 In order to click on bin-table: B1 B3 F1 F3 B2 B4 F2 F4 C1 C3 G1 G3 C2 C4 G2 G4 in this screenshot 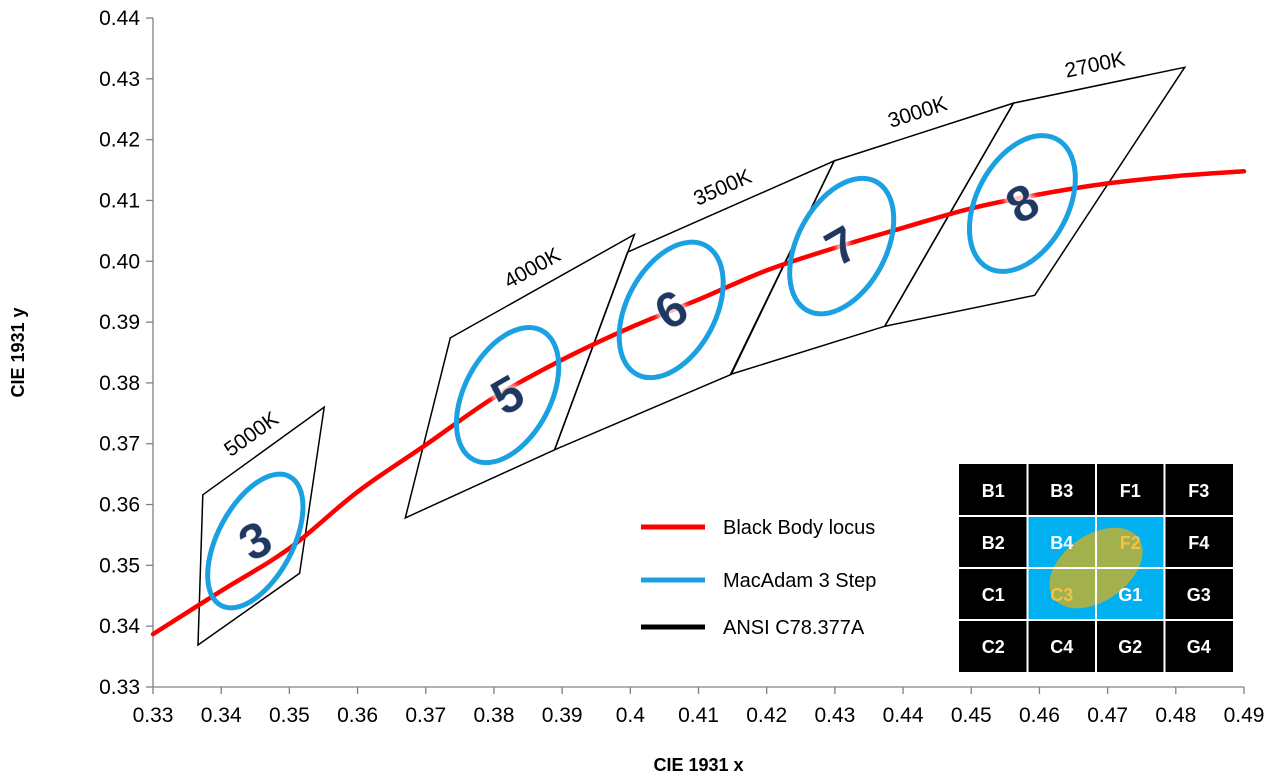, I will do `click(1096, 568)`.